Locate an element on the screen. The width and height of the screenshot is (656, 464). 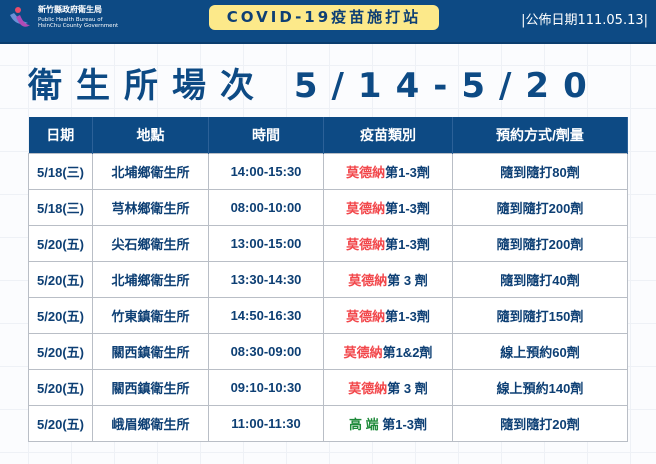
table-row: 5/20(五) 竹東鎮衛生所 14:50-16:30 莫德納第1-3劑 隨到隨打150劑 is located at coordinates (328, 315).